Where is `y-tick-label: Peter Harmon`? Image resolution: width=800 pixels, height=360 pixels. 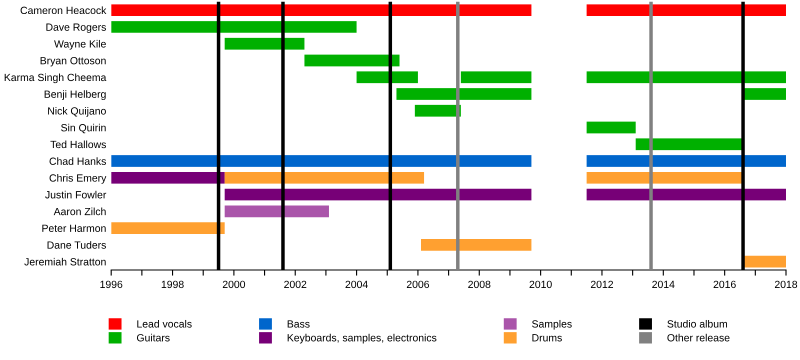
y-tick-label: Peter Harmon is located at coordinates (74, 228).